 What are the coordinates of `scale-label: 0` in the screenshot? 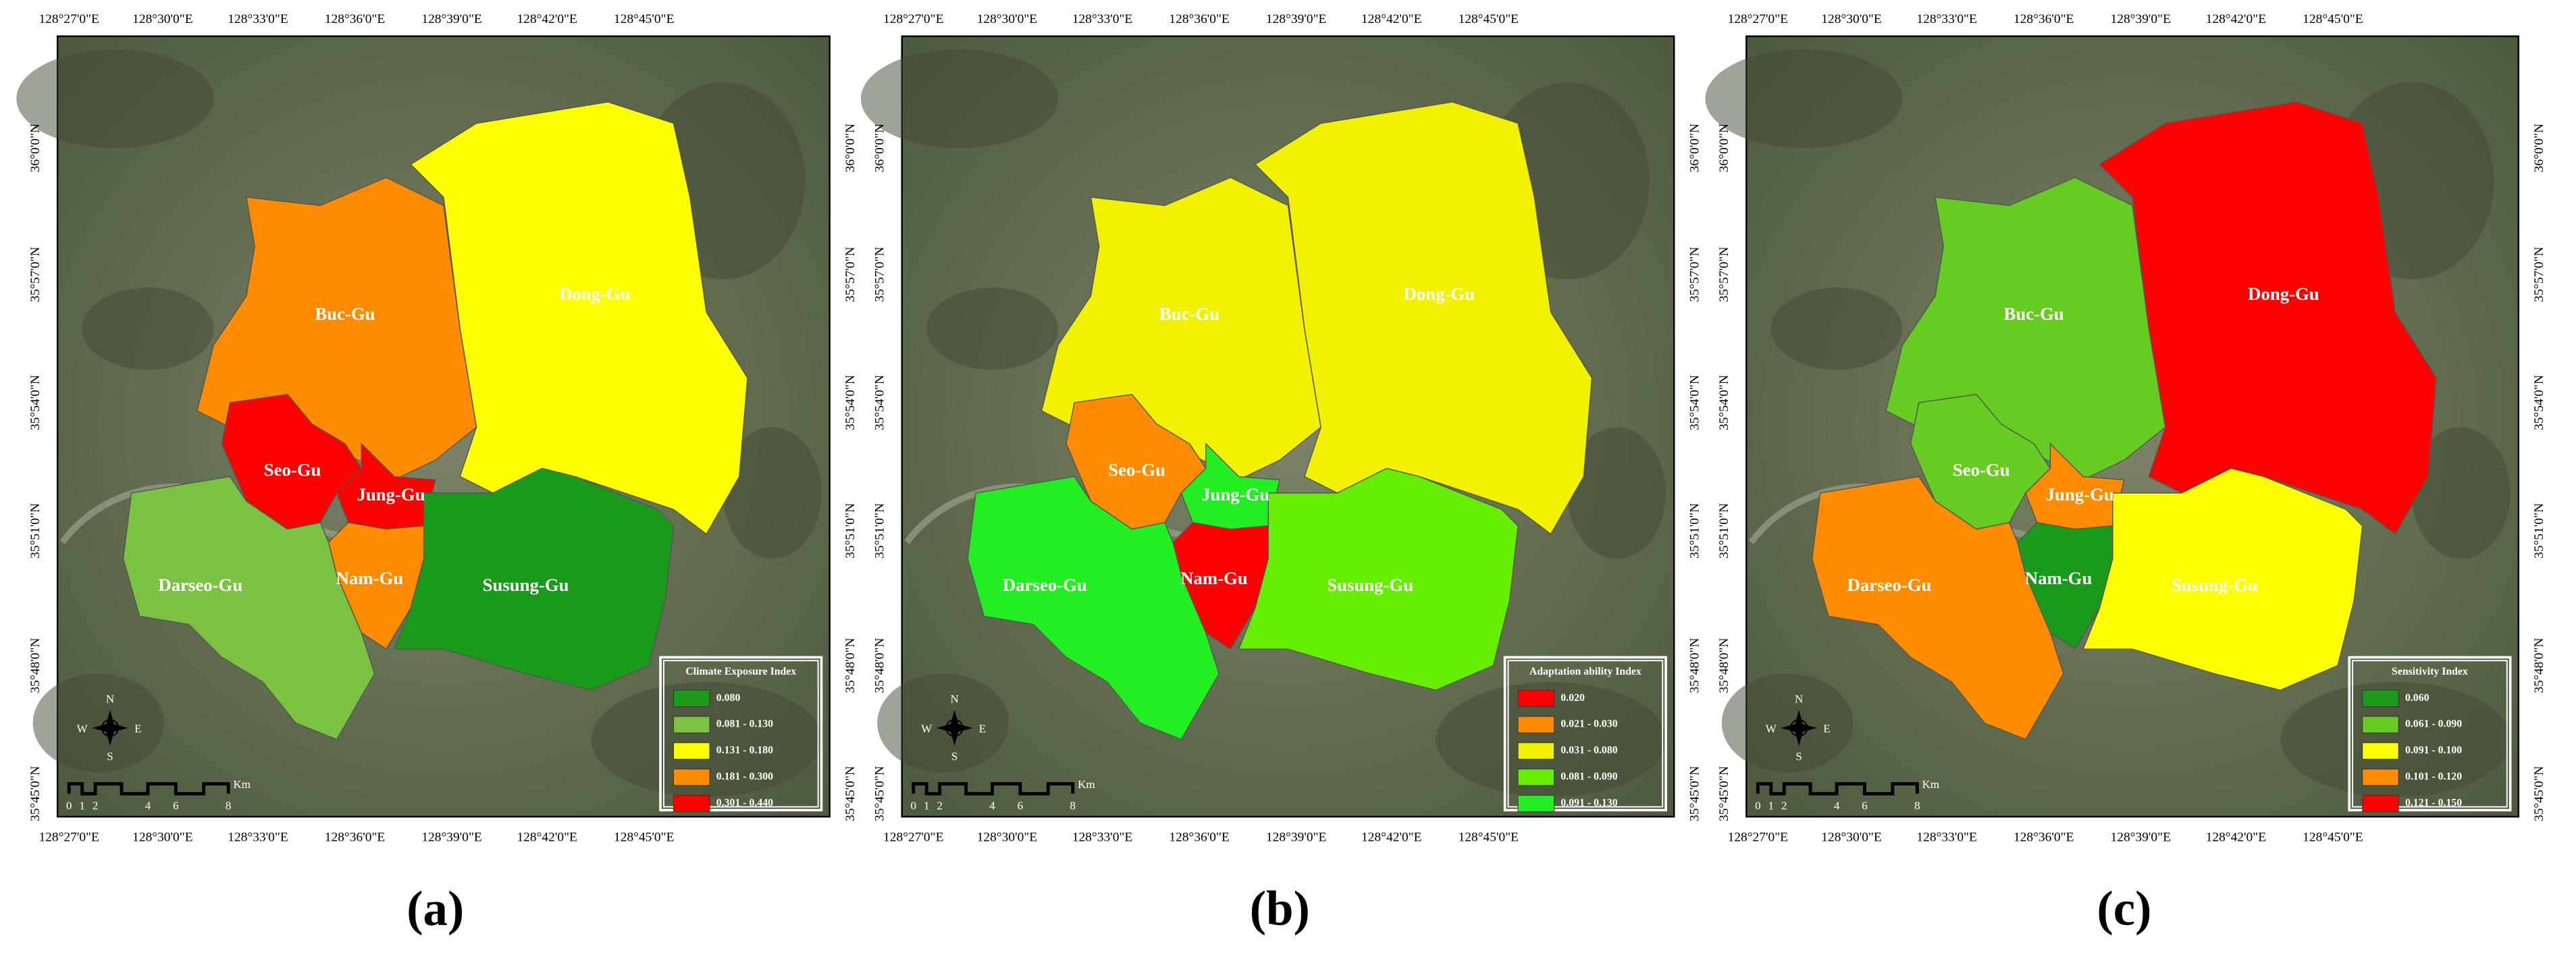 It's located at (1758, 806).